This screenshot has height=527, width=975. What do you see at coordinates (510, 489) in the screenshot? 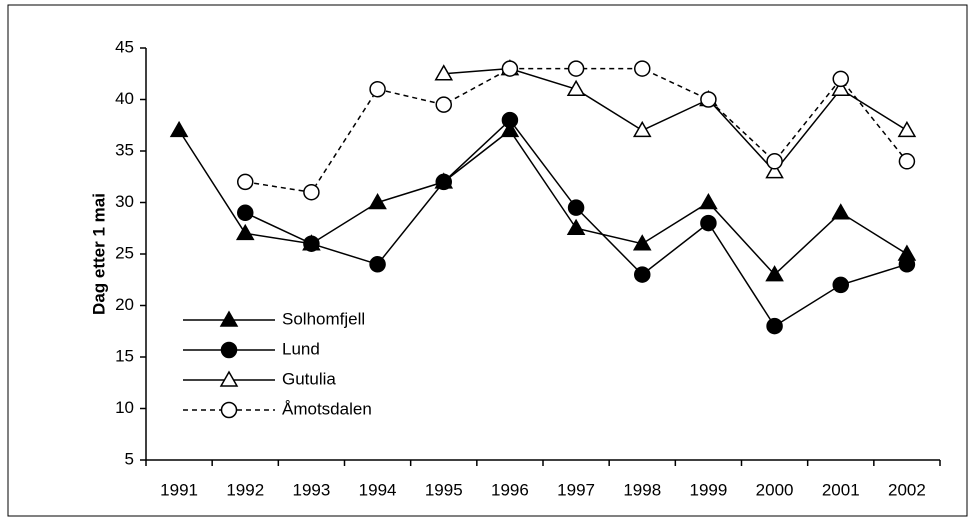
I see `x-tick-label: 1996` at bounding box center [510, 489].